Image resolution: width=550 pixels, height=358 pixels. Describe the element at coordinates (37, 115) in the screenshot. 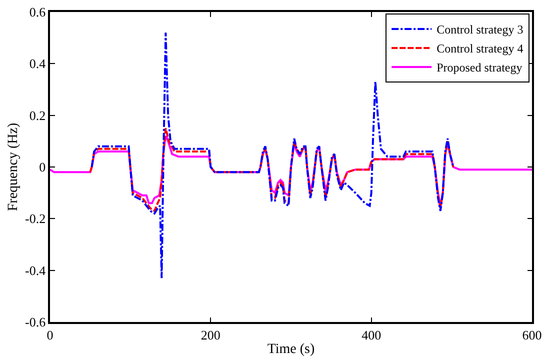

I see `y-tick-label: 0.2` at that location.